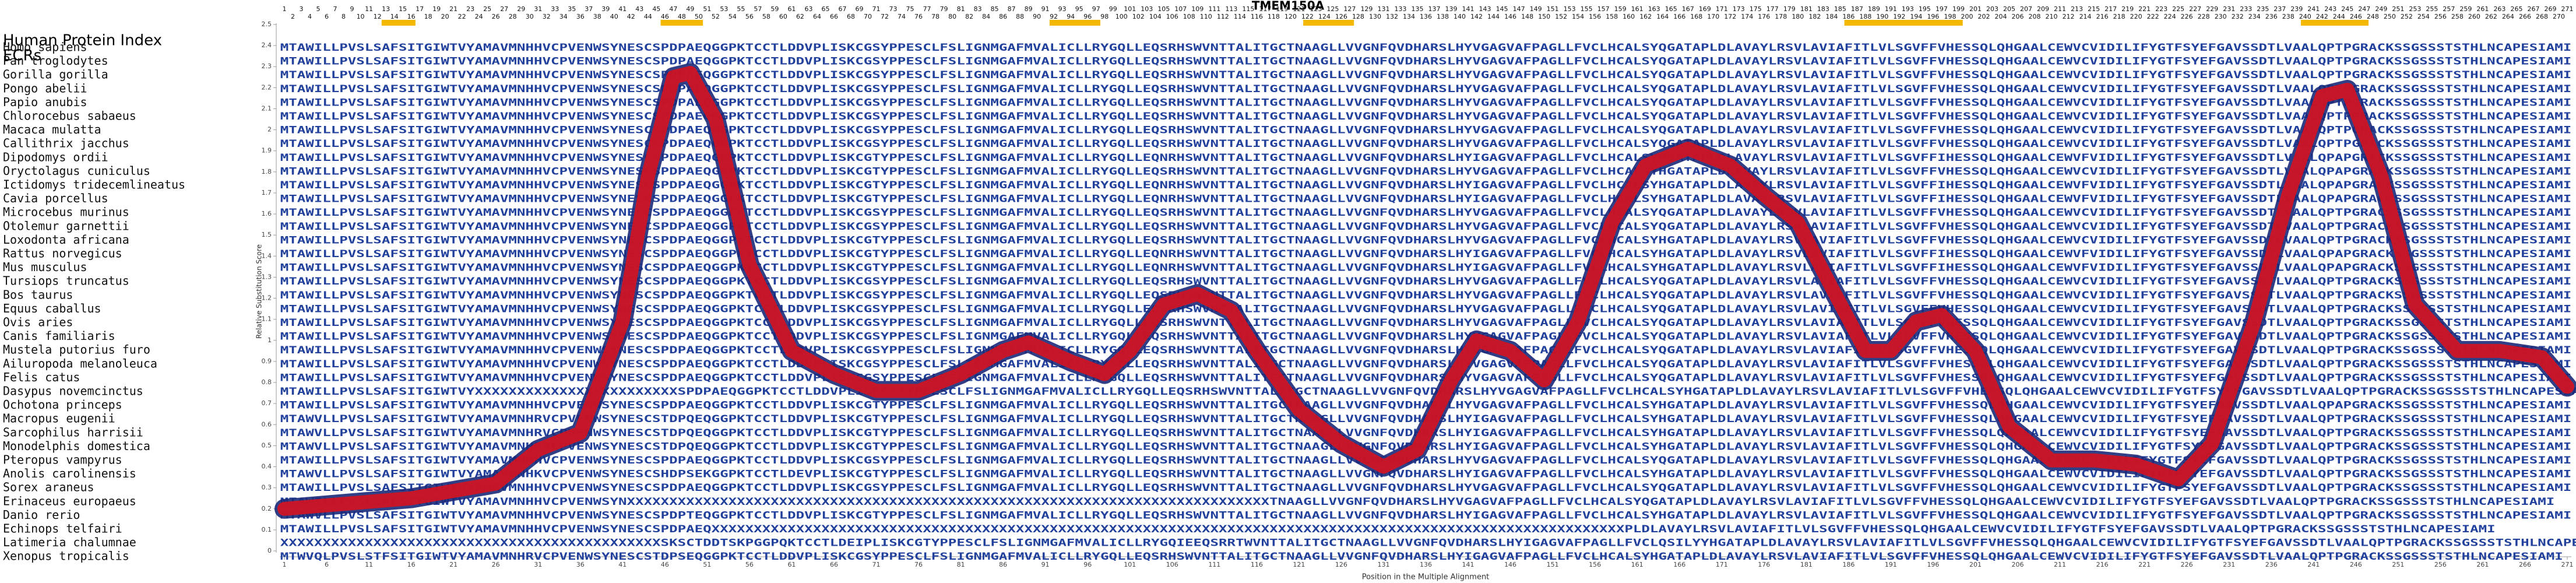 This screenshot has height=583, width=2576. I want to click on species-name: Mus musculus, so click(45, 267).